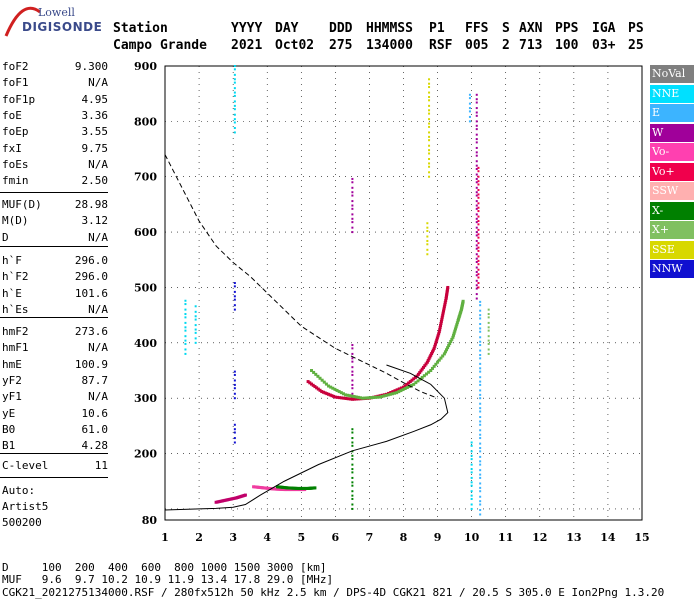 This screenshot has height=600, width=700. What do you see at coordinates (12, 293) in the screenshot?
I see `param-key: h`E` at bounding box center [12, 293].